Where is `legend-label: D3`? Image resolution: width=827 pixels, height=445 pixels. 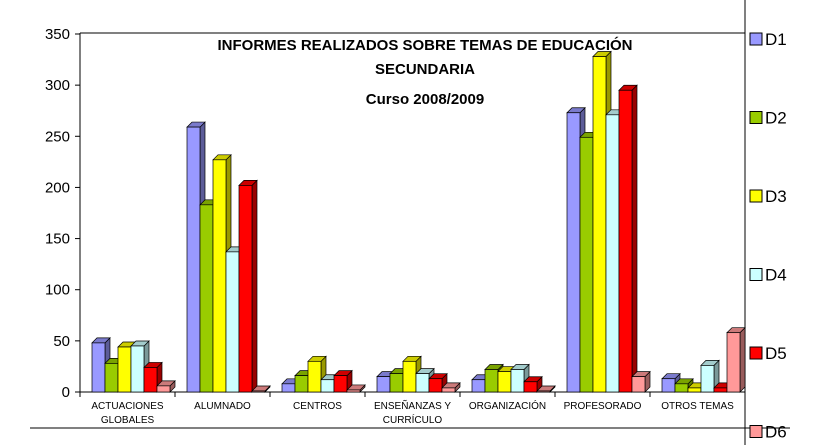 legend-label: D3 is located at coordinates (776, 196).